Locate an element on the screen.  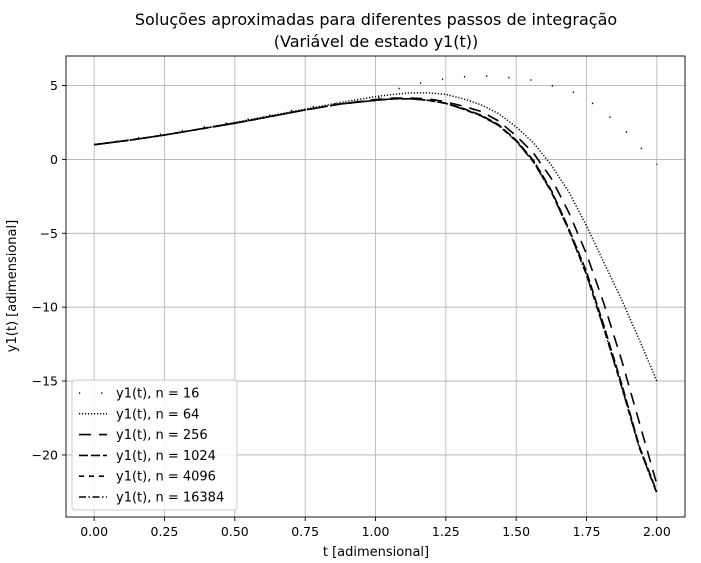
y-tick-label: 0 is located at coordinates (54, 159).